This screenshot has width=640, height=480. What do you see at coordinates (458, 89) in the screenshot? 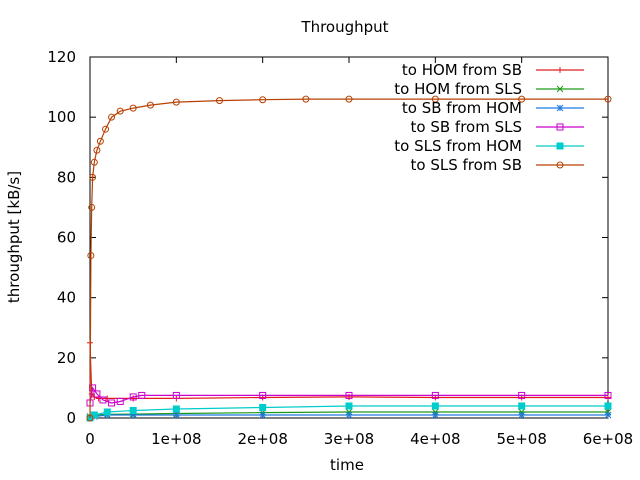
I see `legend-label: to HOM from SLS` at bounding box center [458, 89].